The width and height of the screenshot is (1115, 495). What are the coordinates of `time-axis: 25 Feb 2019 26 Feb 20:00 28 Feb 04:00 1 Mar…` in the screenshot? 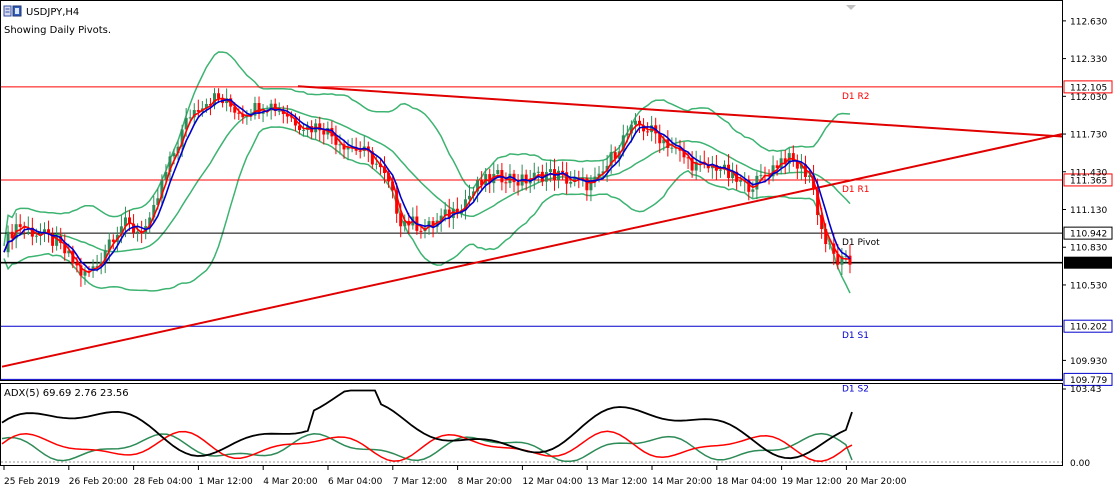 It's located at (455, 476).